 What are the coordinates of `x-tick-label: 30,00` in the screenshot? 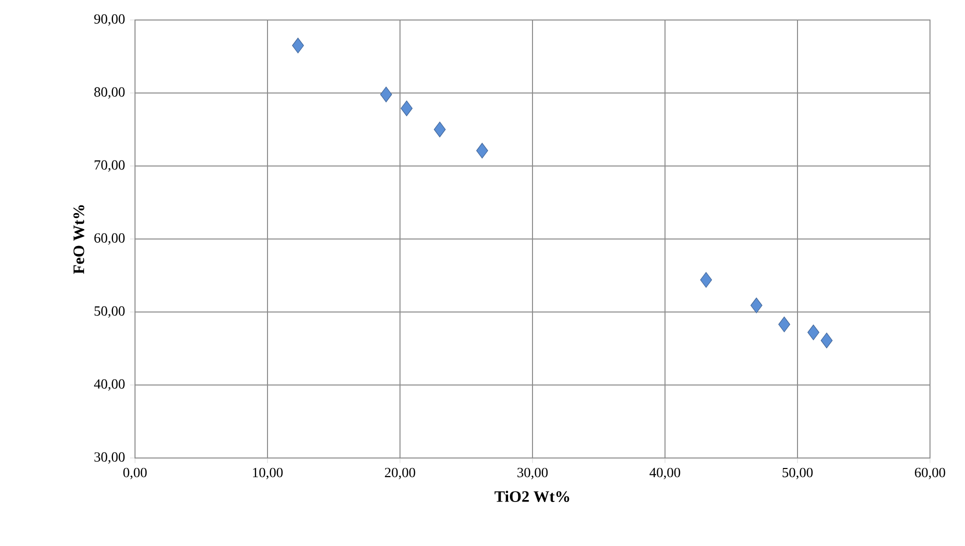 It's located at (532, 474).